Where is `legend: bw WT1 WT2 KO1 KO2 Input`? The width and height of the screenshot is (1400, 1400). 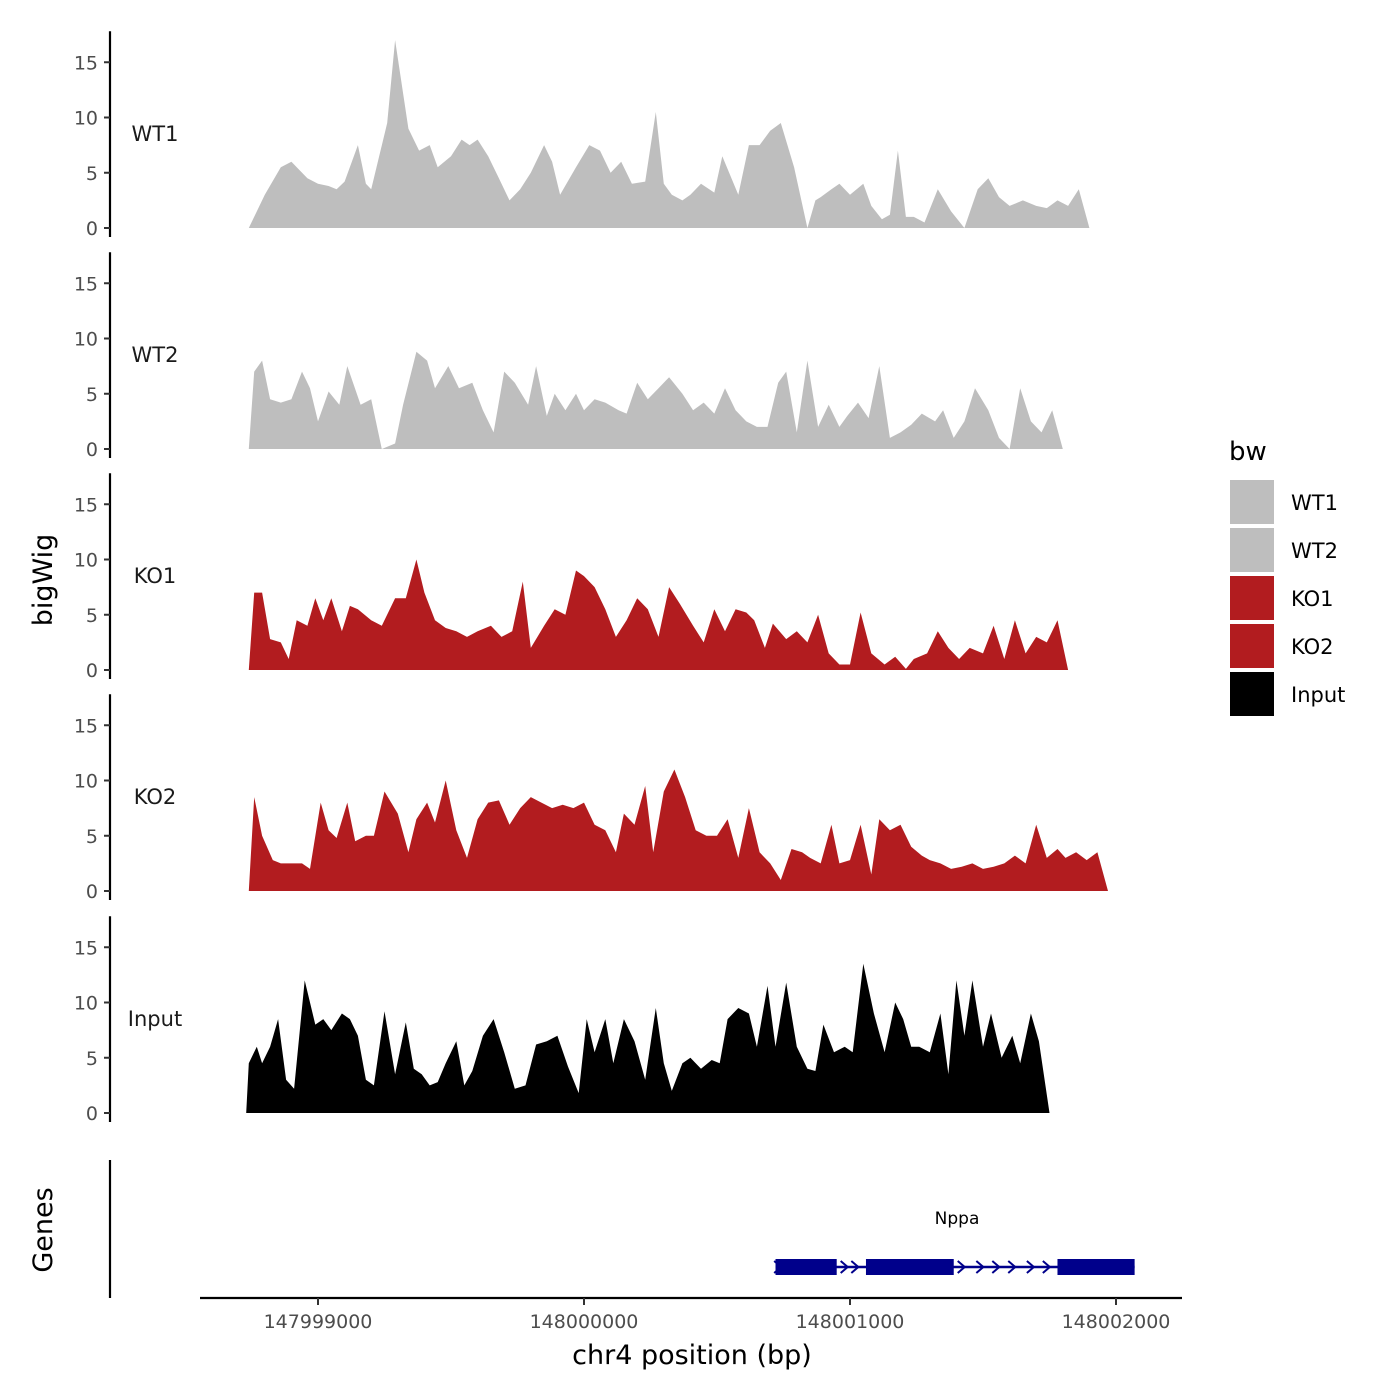
legend: bw WT1 WT2 KO1 KO2 Input is located at coordinates (1287, 576).